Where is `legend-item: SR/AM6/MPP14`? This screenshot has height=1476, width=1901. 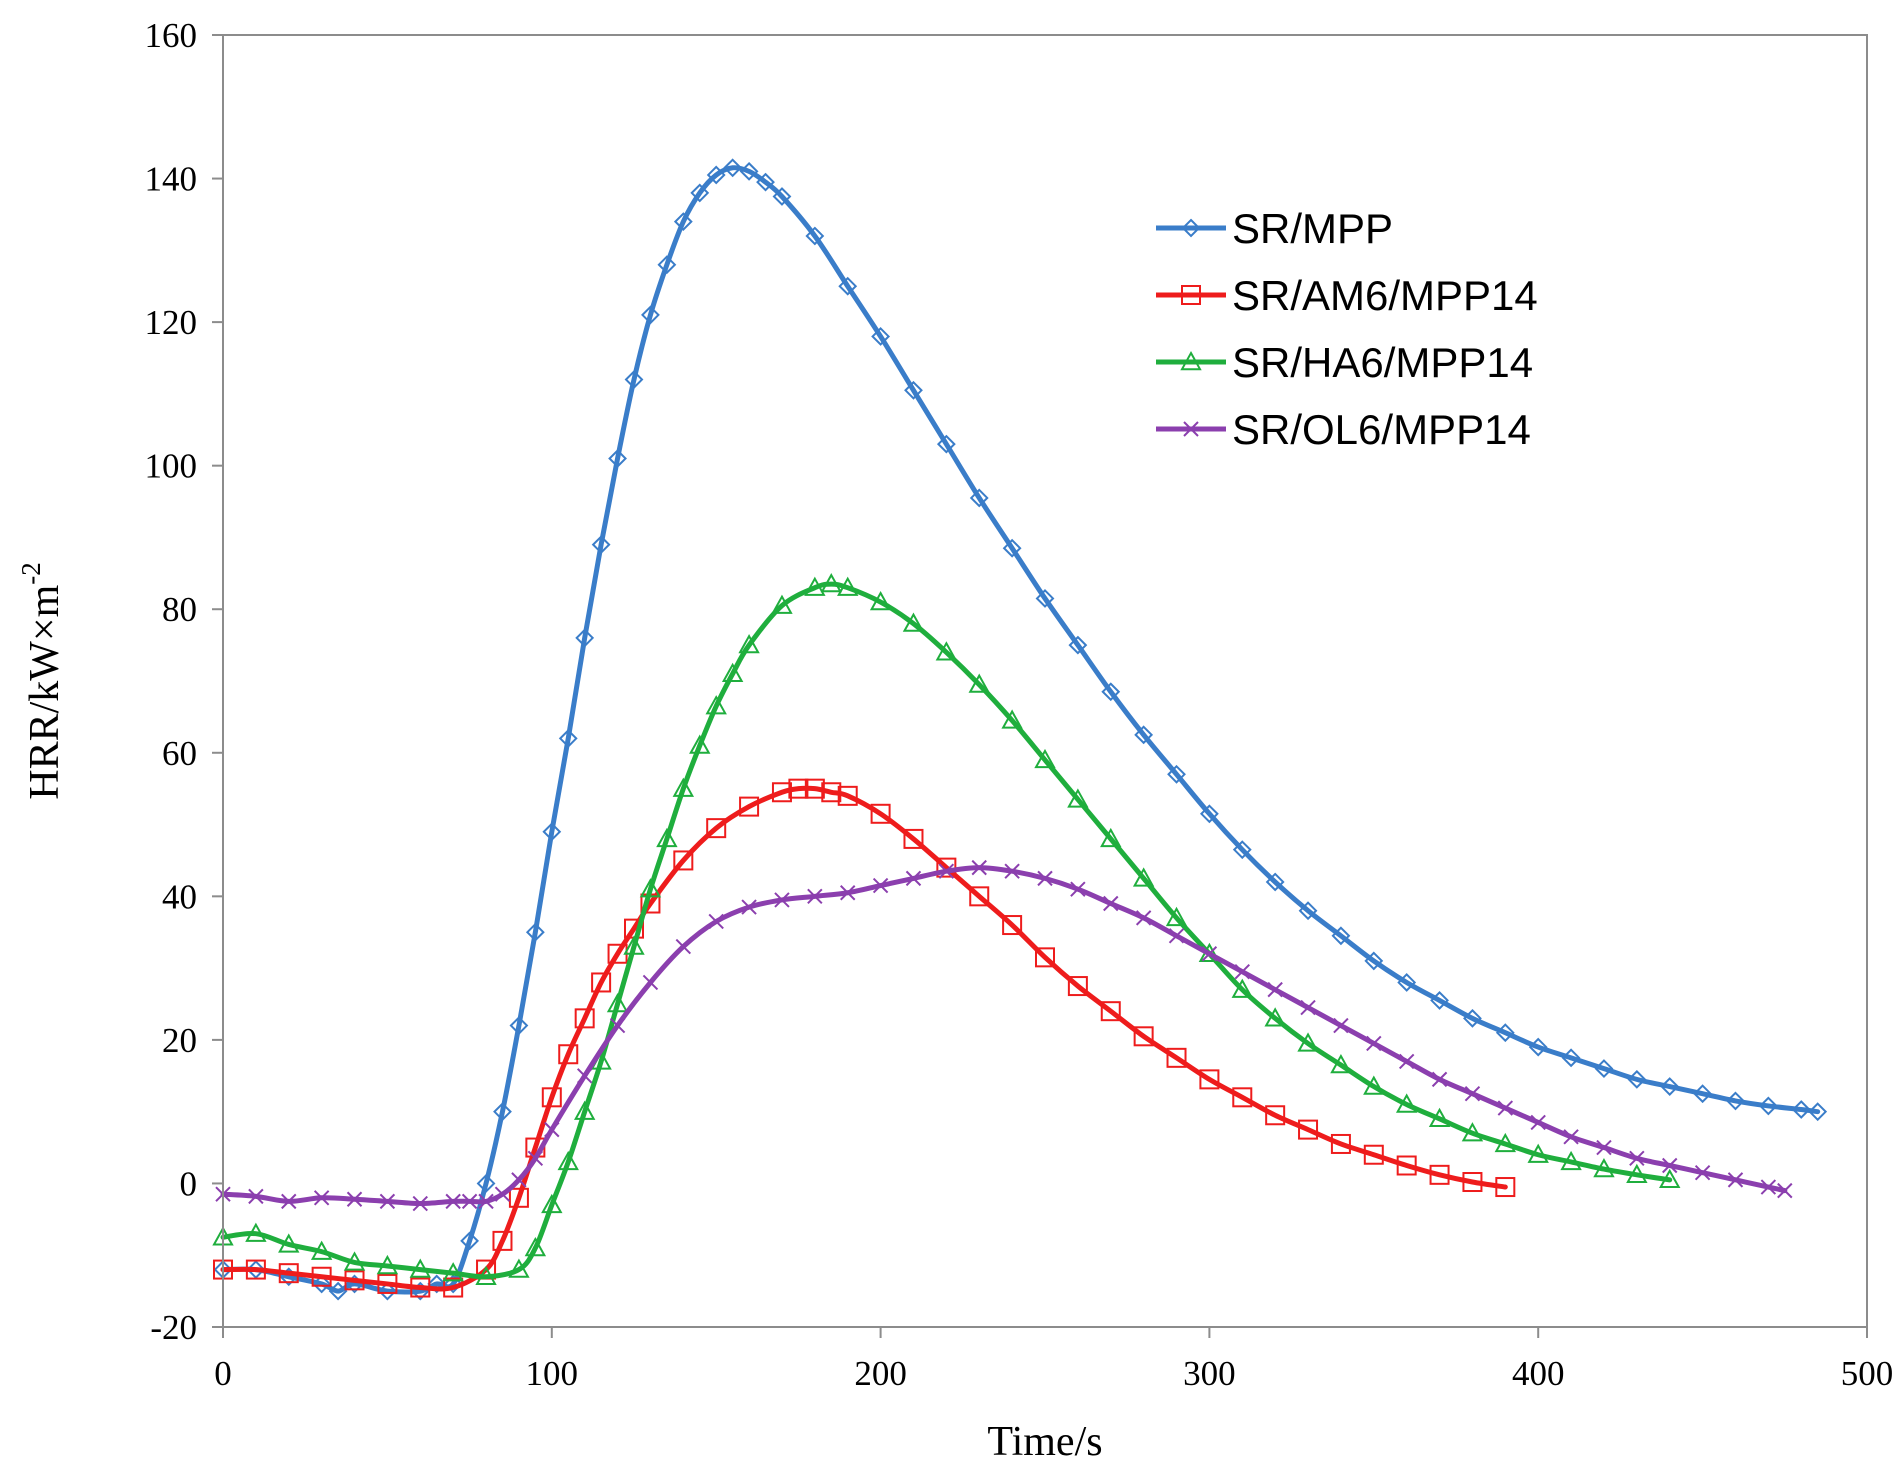 legend-item: SR/AM6/MPP14 is located at coordinates (1347, 295).